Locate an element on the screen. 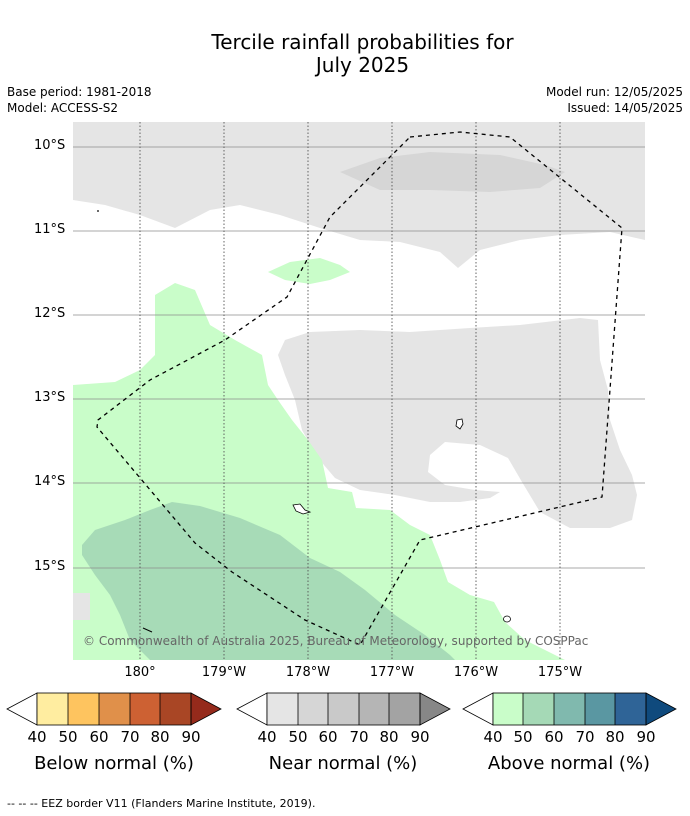 This screenshot has width=690, height=816. island-futuna is located at coordinates (302, 509).